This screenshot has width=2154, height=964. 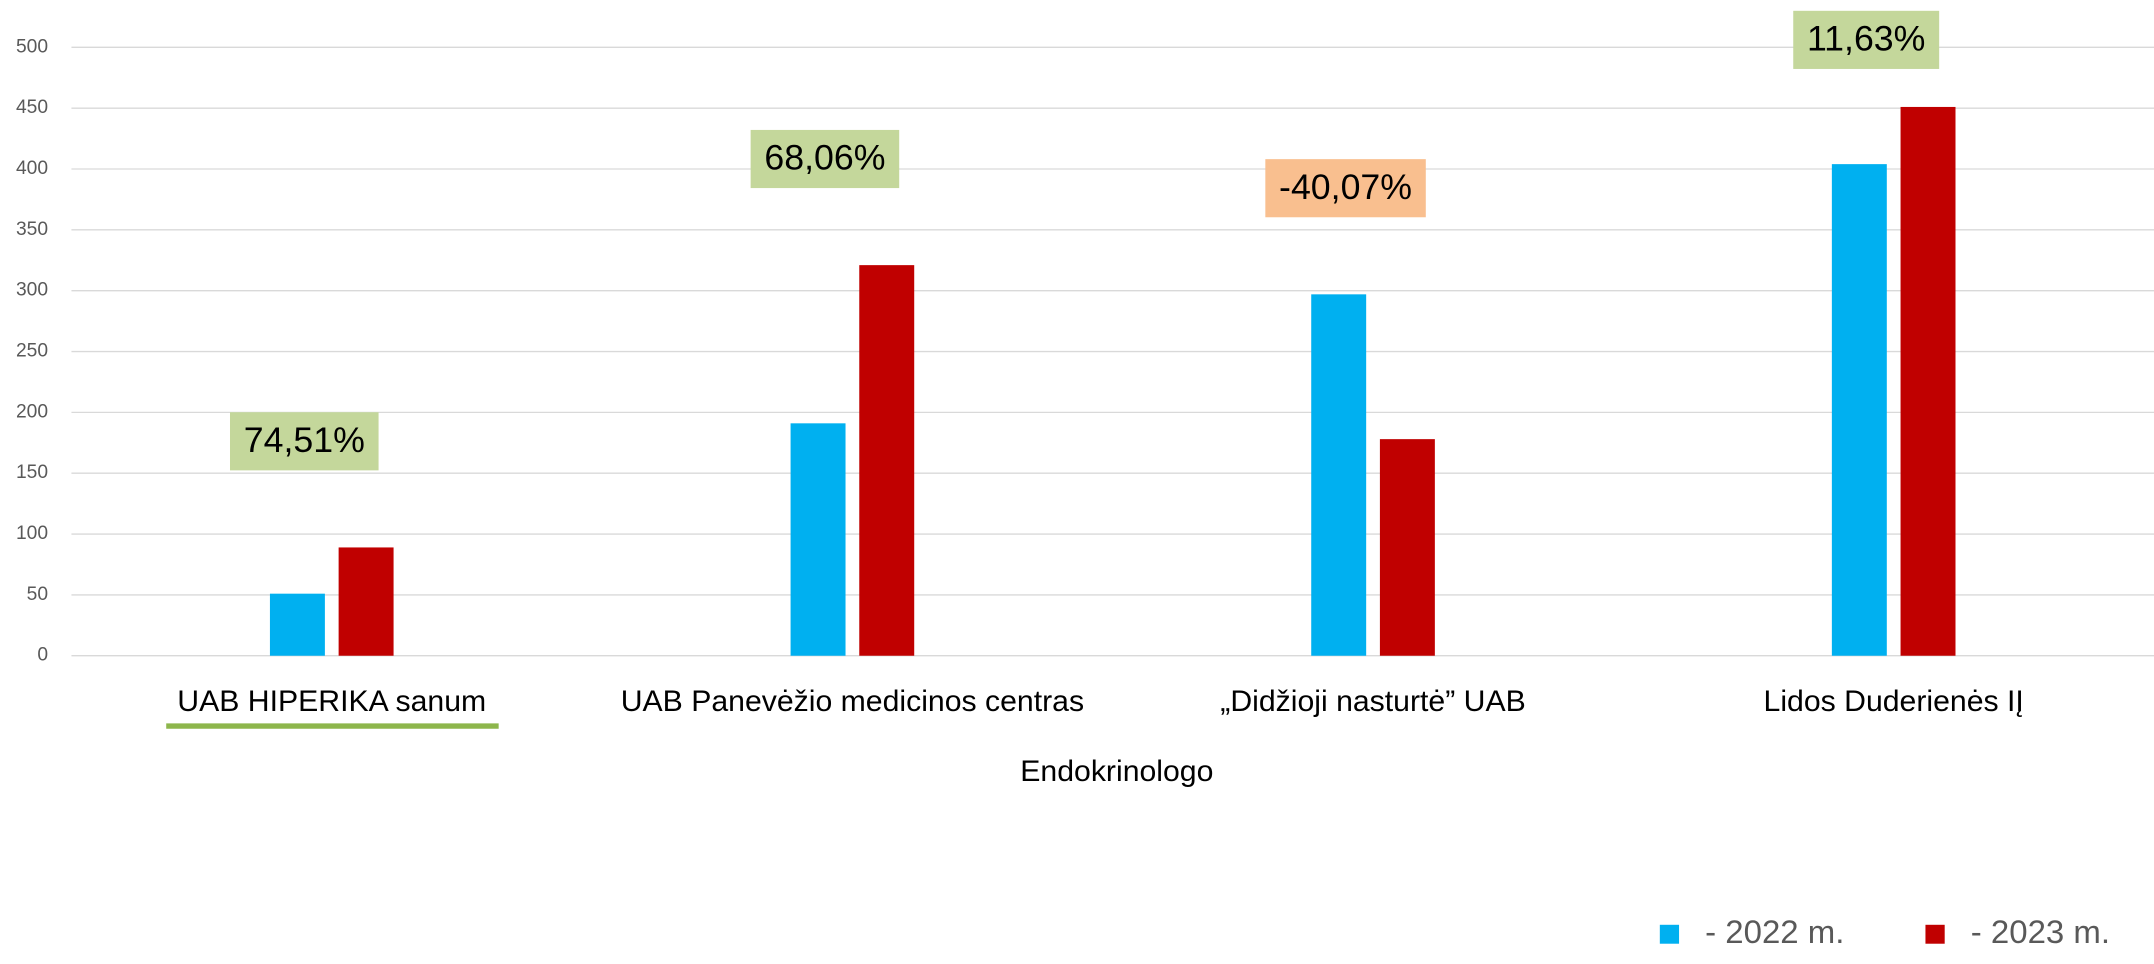 I want to click on y-tick-label: 250, so click(x=32, y=351).